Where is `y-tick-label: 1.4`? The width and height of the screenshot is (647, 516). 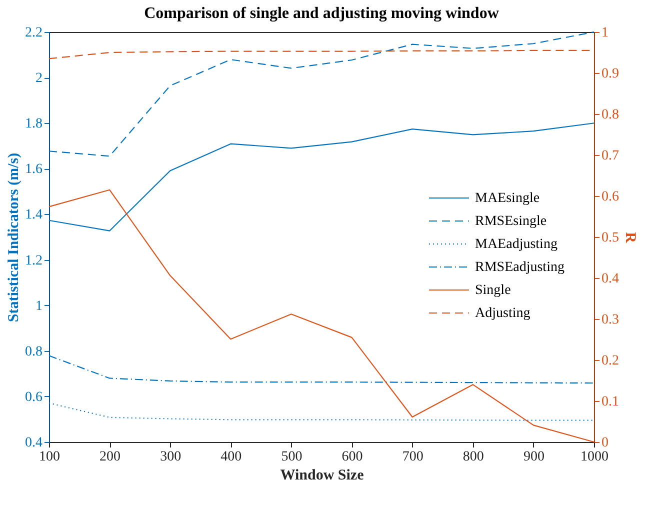
y-tick-label: 1.4 is located at coordinates (33, 215).